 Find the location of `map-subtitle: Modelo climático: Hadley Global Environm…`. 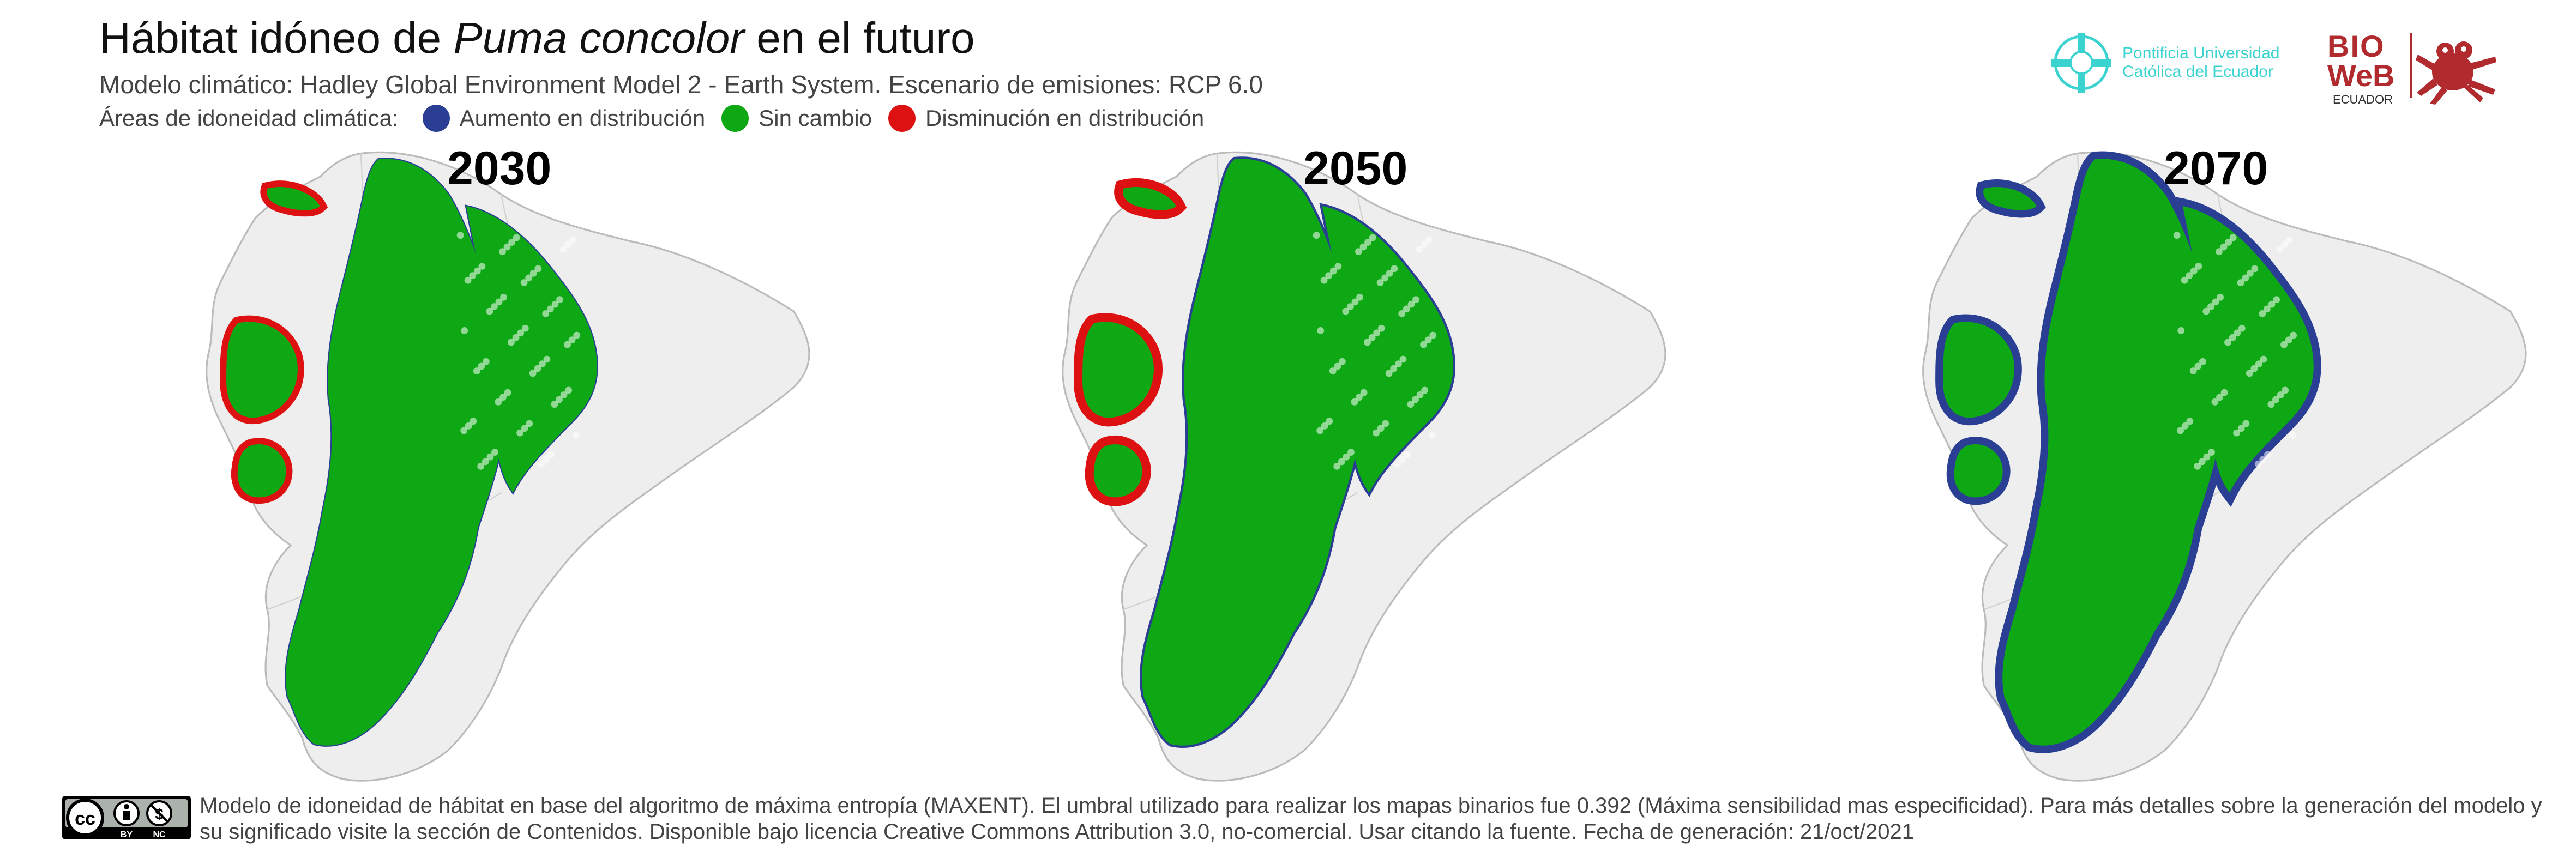

map-subtitle: Modelo climático: Hadley Global Environm… is located at coordinates (681, 84).